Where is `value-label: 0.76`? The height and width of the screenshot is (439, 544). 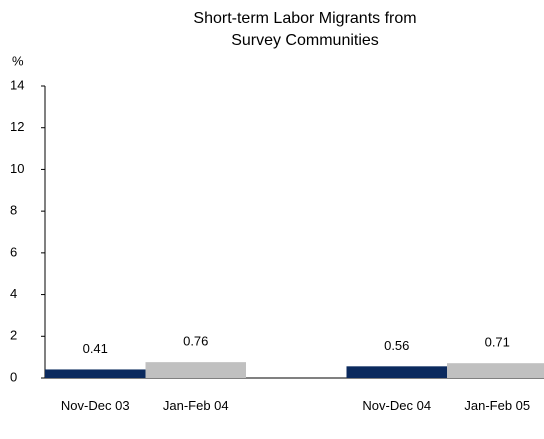 value-label: 0.76 is located at coordinates (195, 341).